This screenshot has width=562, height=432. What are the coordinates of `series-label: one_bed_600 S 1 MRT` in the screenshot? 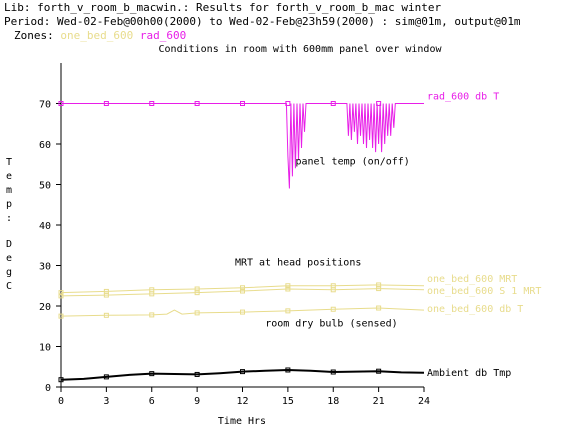 It's located at (484, 291).